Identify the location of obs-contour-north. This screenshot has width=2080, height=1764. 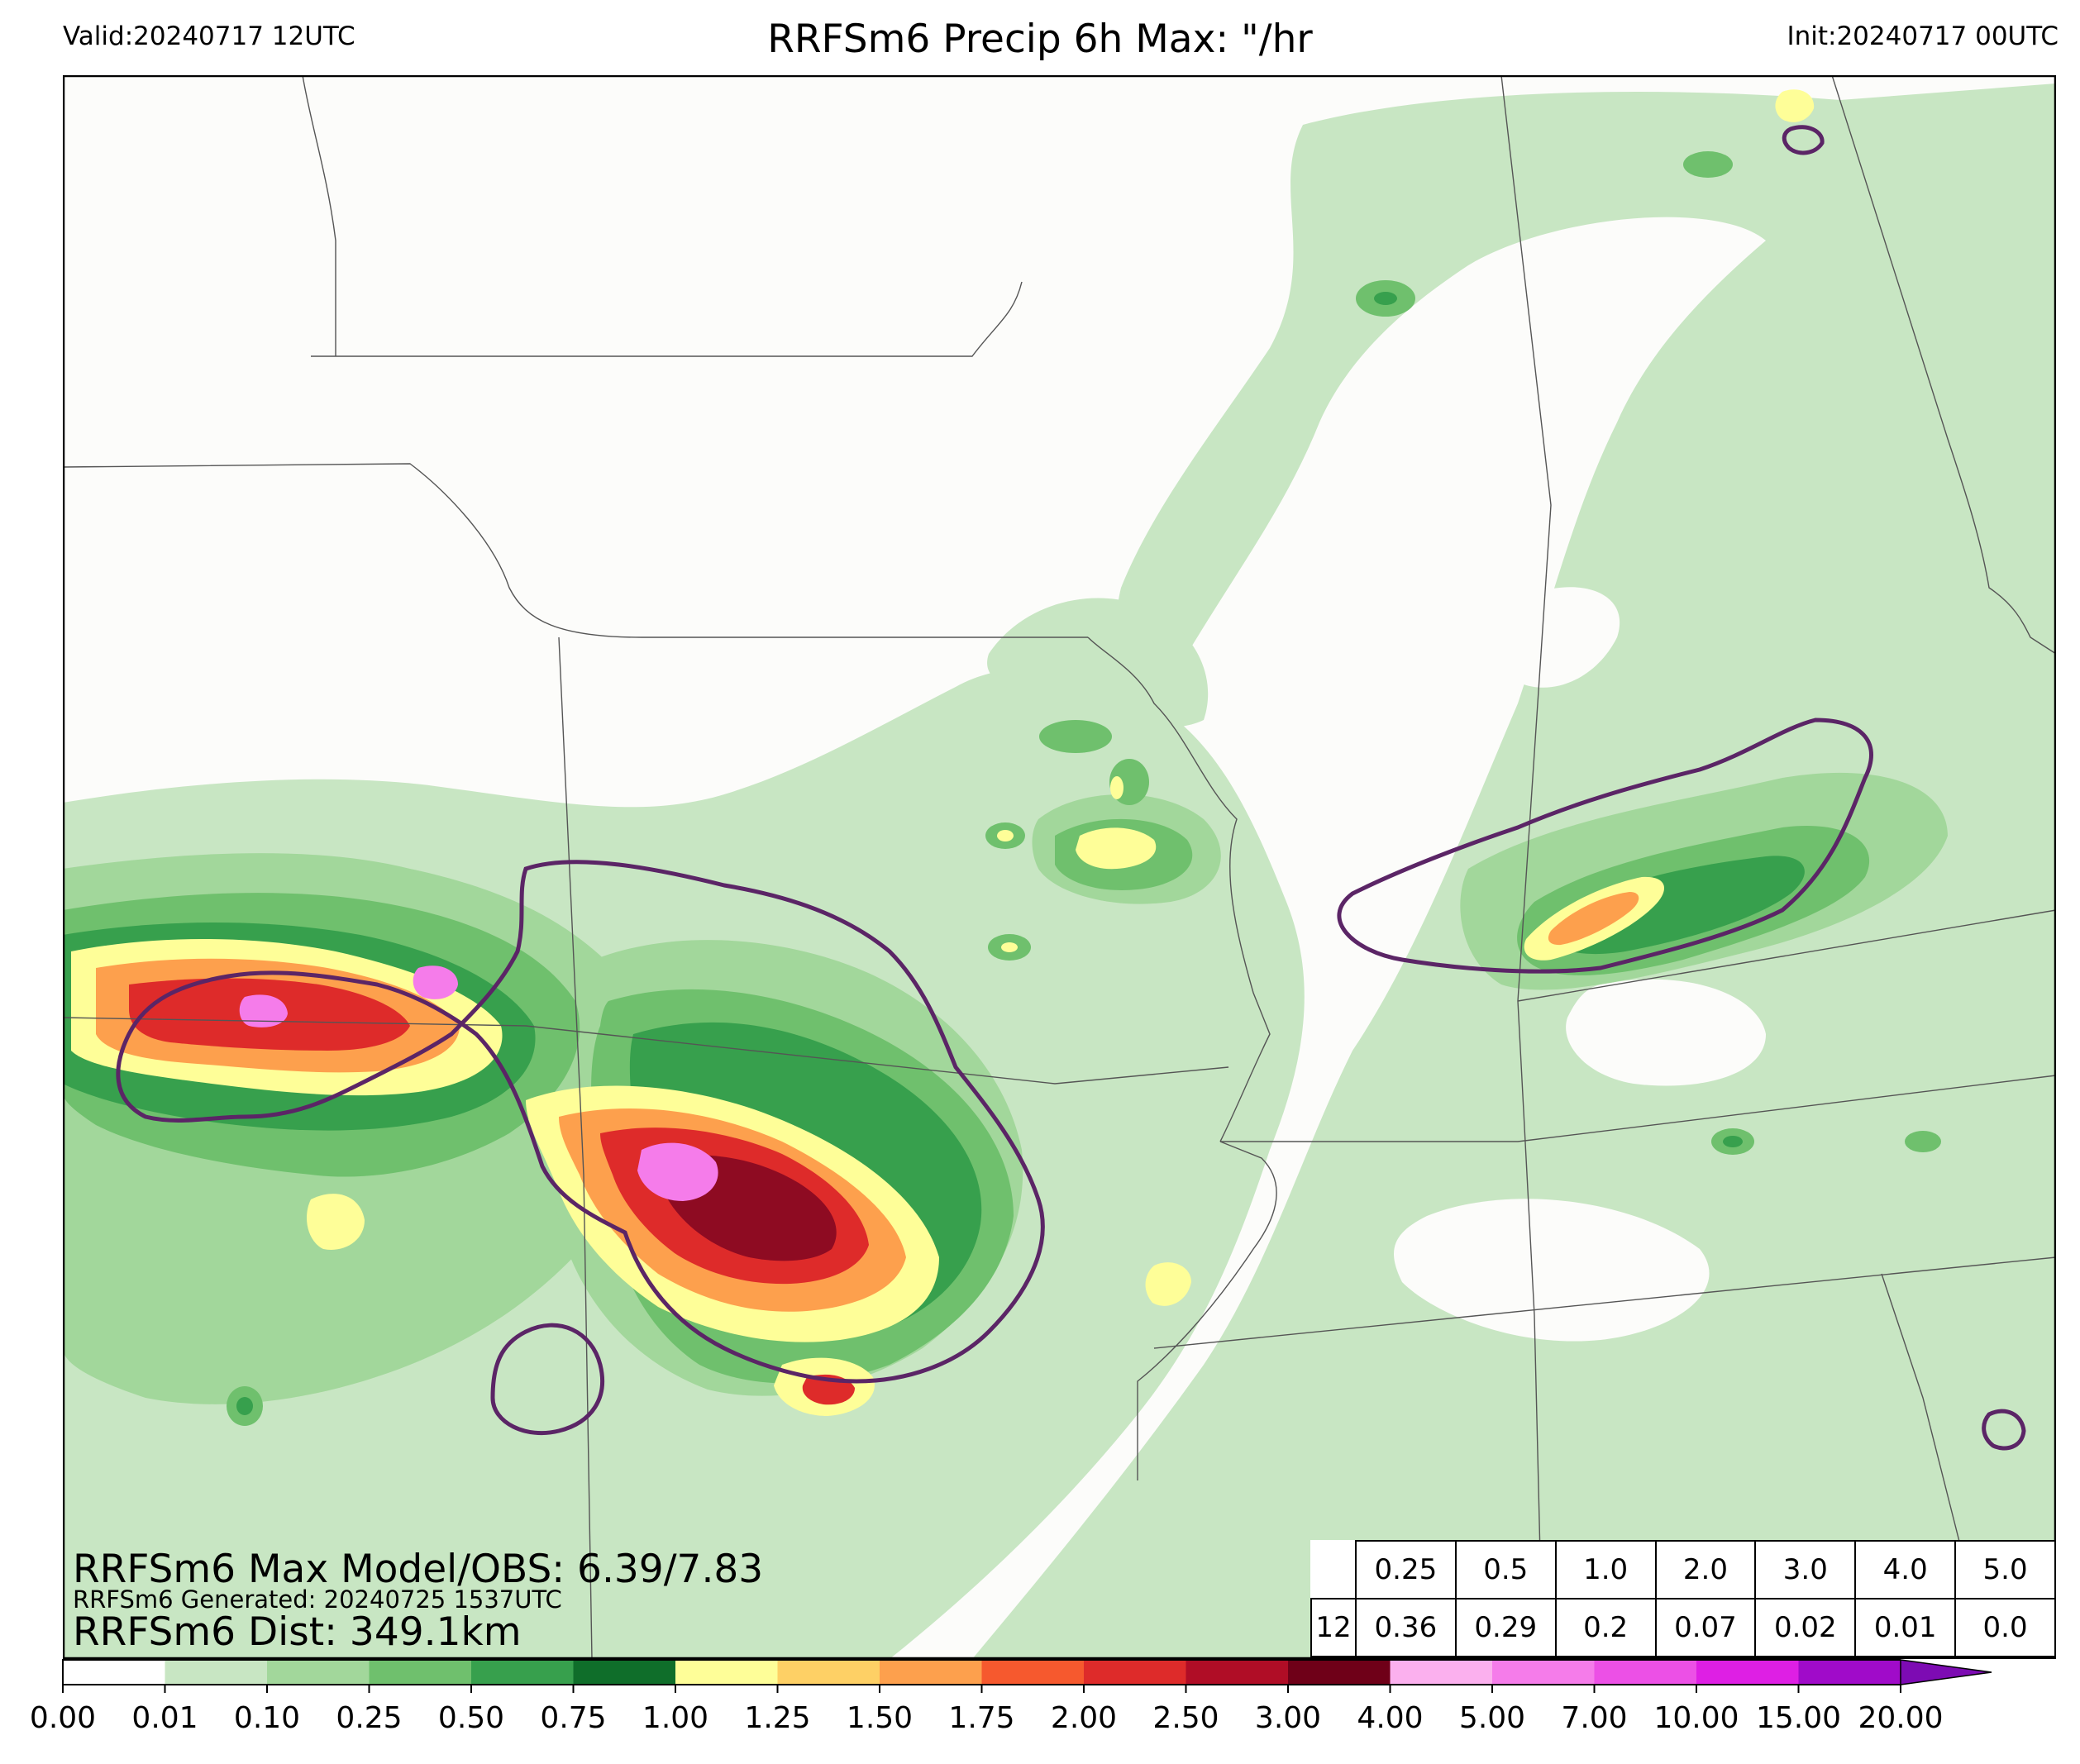
(1803, 140).